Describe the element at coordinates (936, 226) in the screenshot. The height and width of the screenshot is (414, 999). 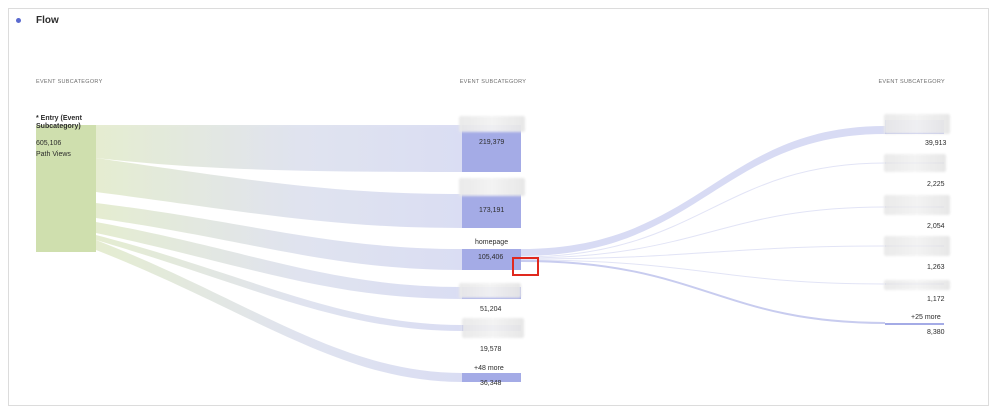
I see `right-node-3-value: 2,054` at that location.